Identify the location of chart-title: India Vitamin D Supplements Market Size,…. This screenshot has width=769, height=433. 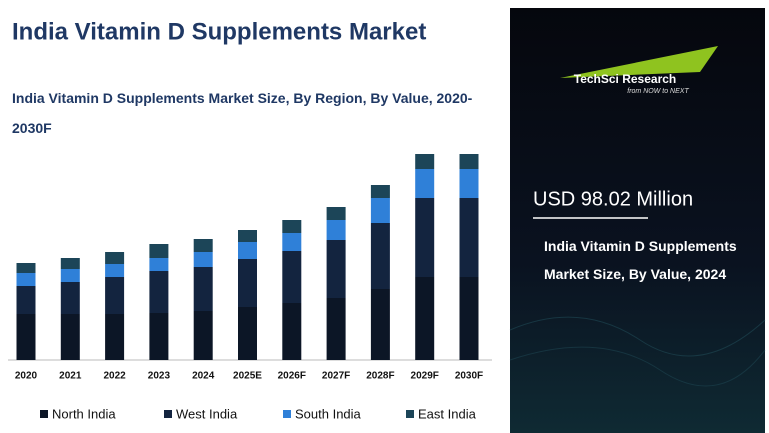
(242, 113).